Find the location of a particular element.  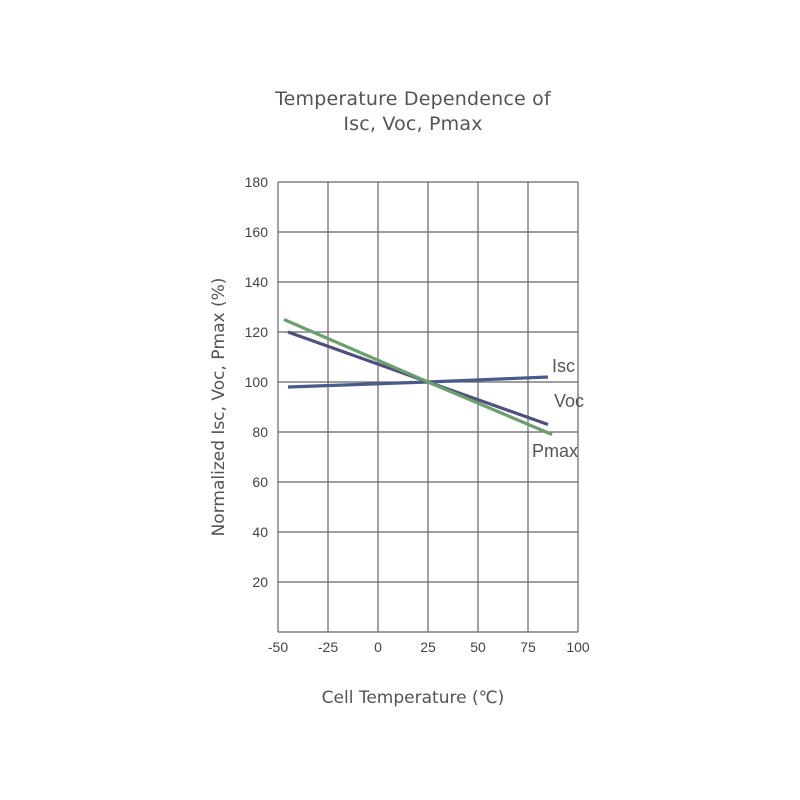

x-tick-label: -50 is located at coordinates (278, 647).